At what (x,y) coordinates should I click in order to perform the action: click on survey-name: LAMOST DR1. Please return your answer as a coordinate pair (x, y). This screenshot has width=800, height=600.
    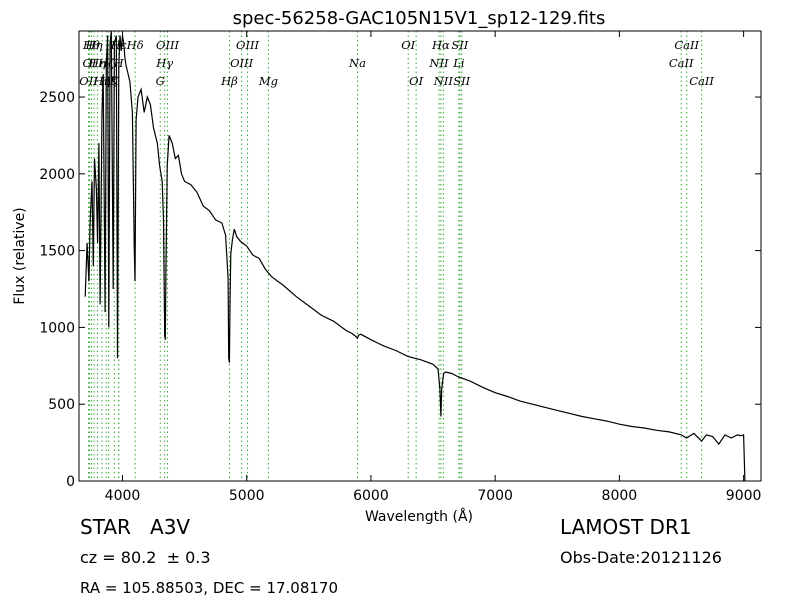
    Looking at the image, I should click on (626, 527).